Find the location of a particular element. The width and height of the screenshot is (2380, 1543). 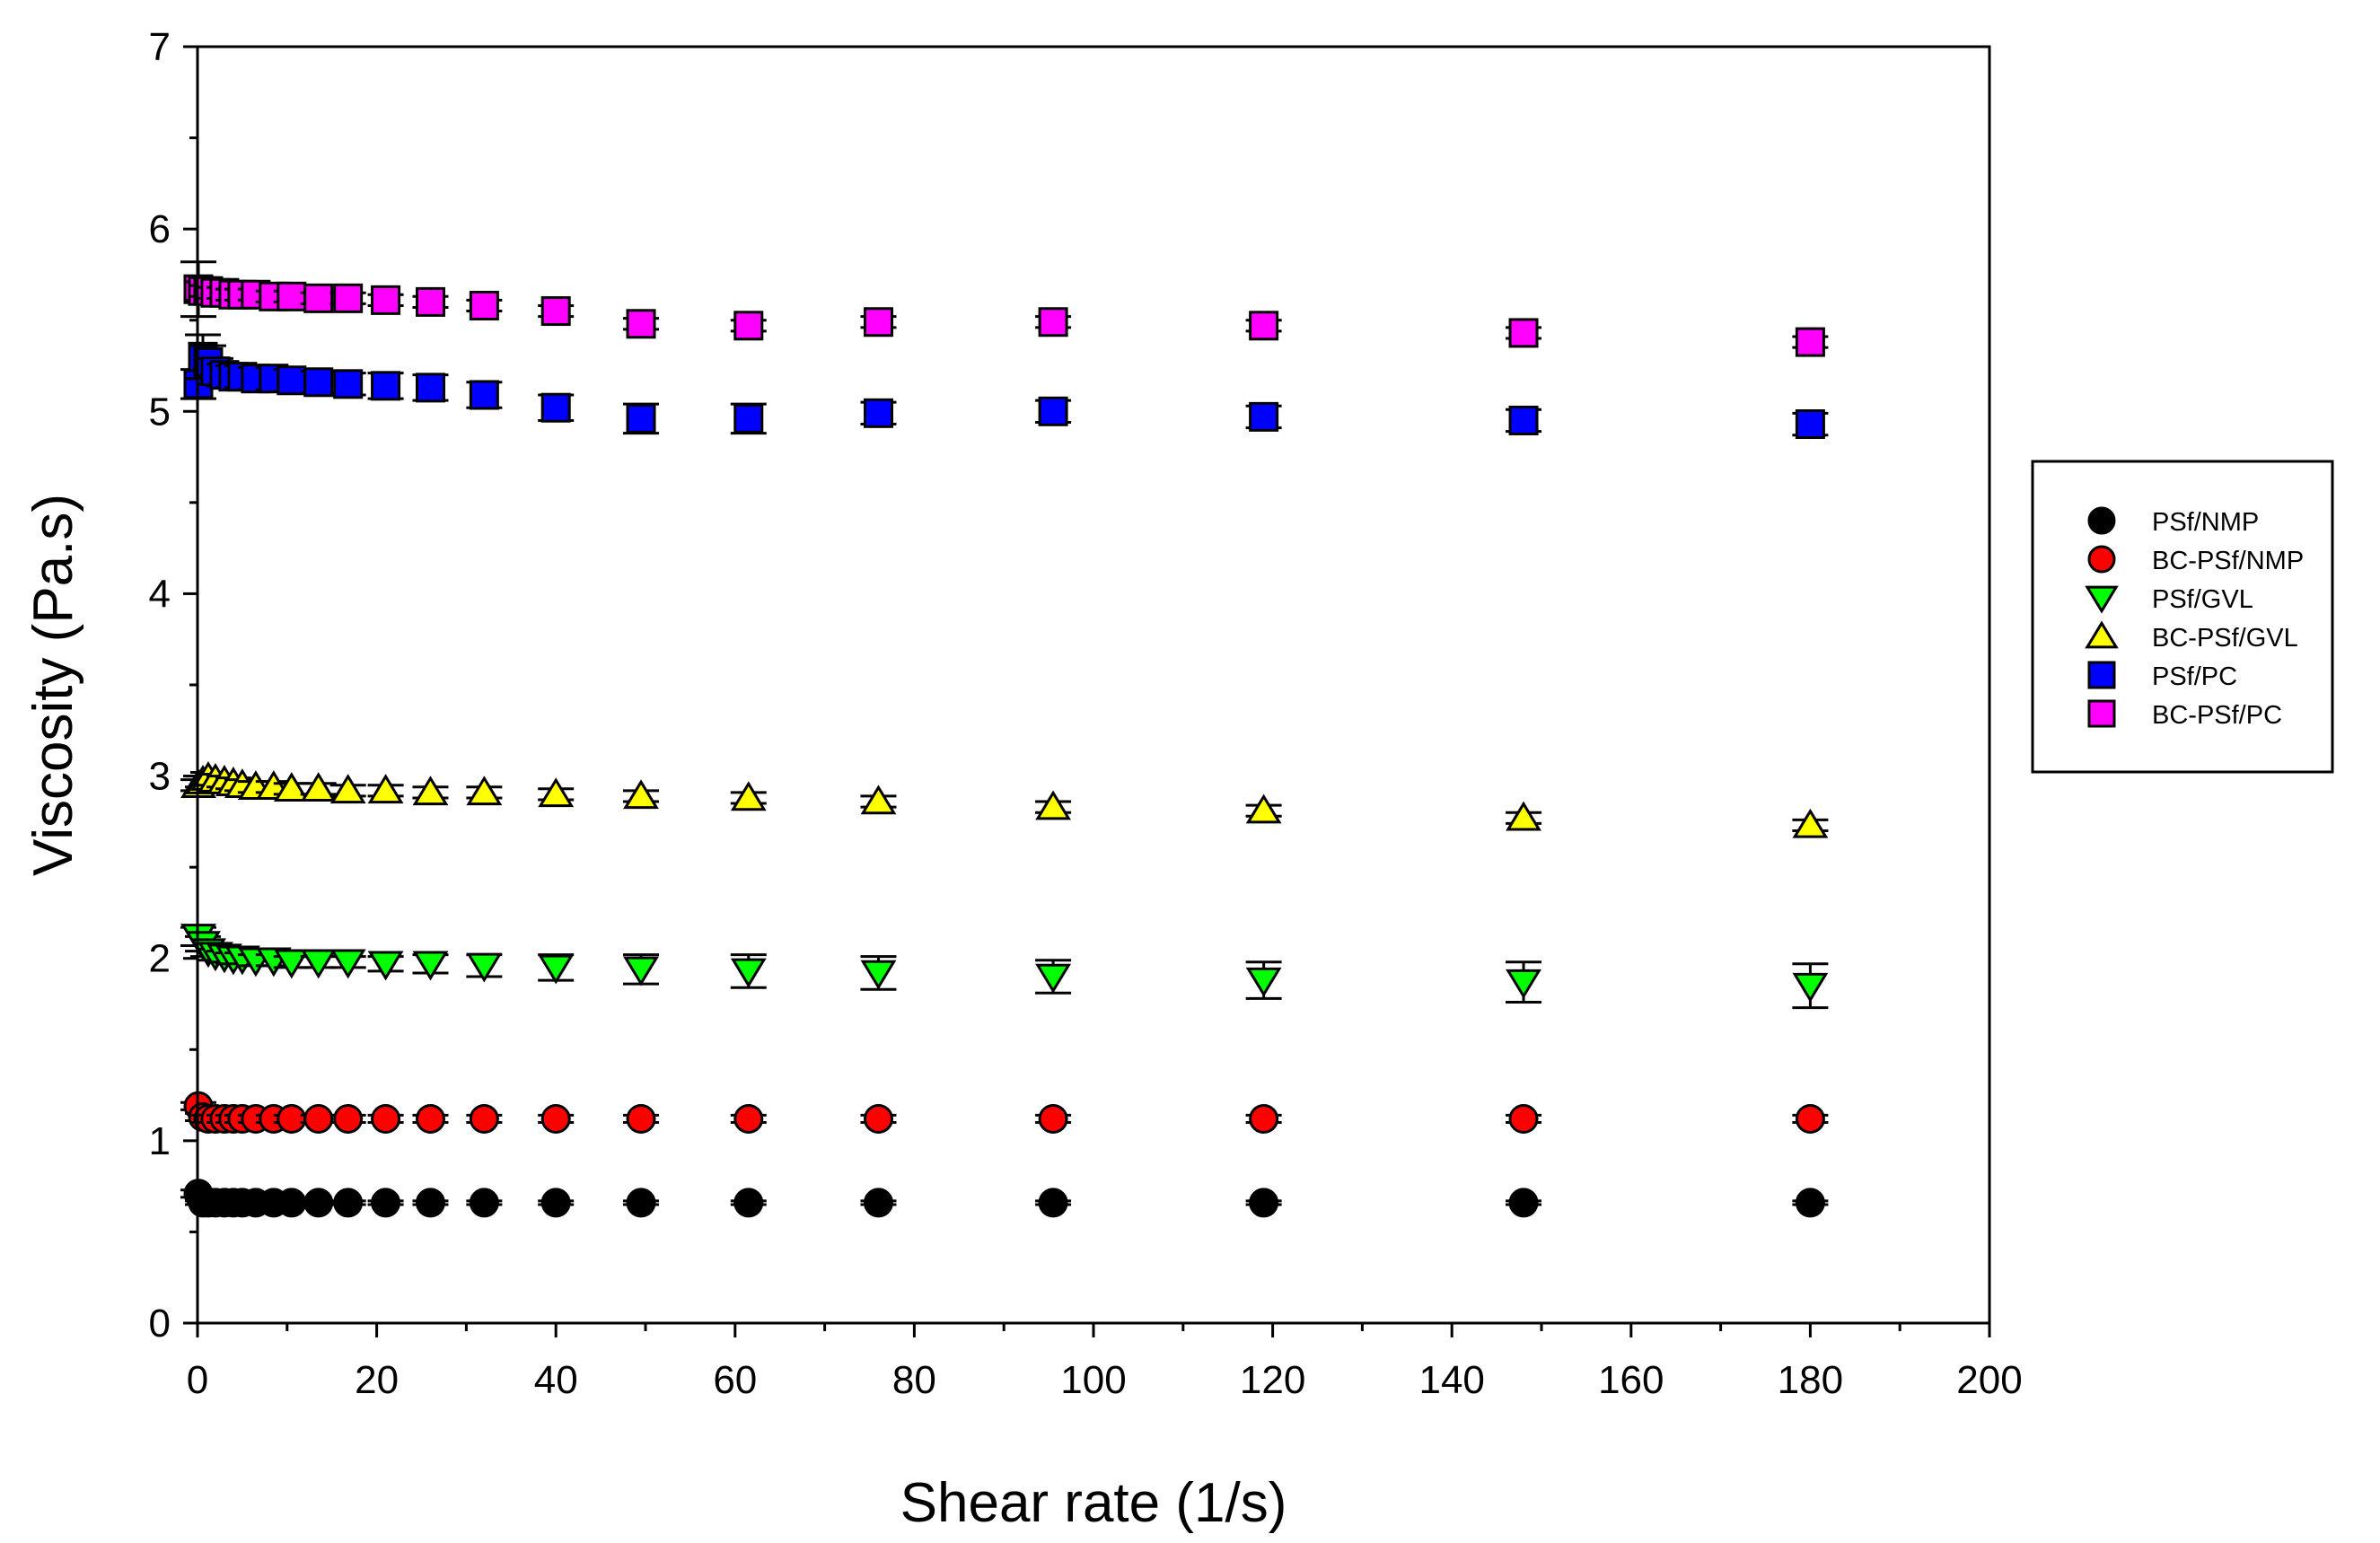

y-tick-label: 3 is located at coordinates (160, 777).